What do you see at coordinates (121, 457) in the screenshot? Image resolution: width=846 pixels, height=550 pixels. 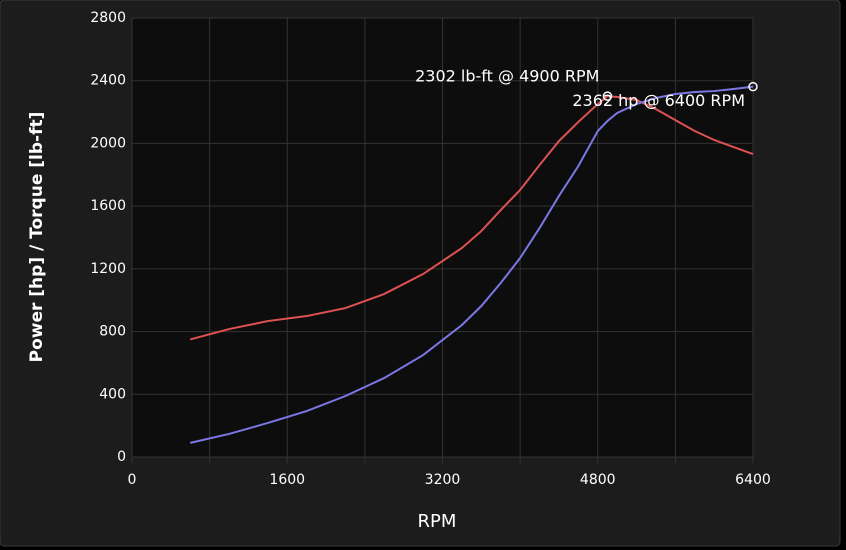 I see `y-tick-label: 0` at bounding box center [121, 457].